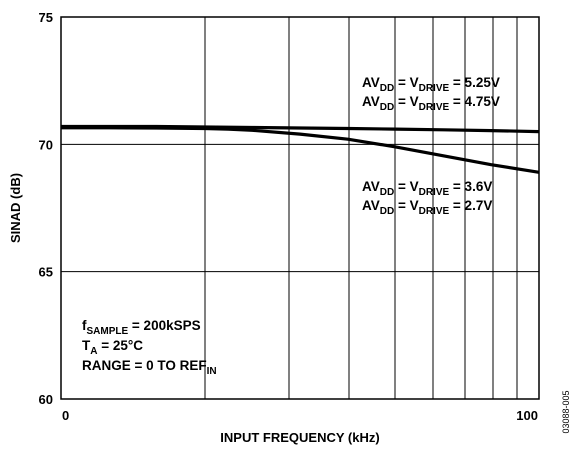  Describe the element at coordinates (112, 347) in the screenshot. I see `annotation-line: TA = 25°C` at that location.